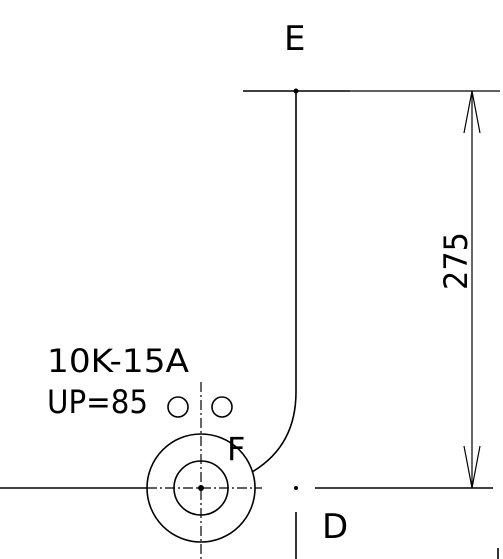 The image size is (503, 559). Describe the element at coordinates (97, 402) in the screenshot. I see `elevation-spec-label: UP=85` at that location.